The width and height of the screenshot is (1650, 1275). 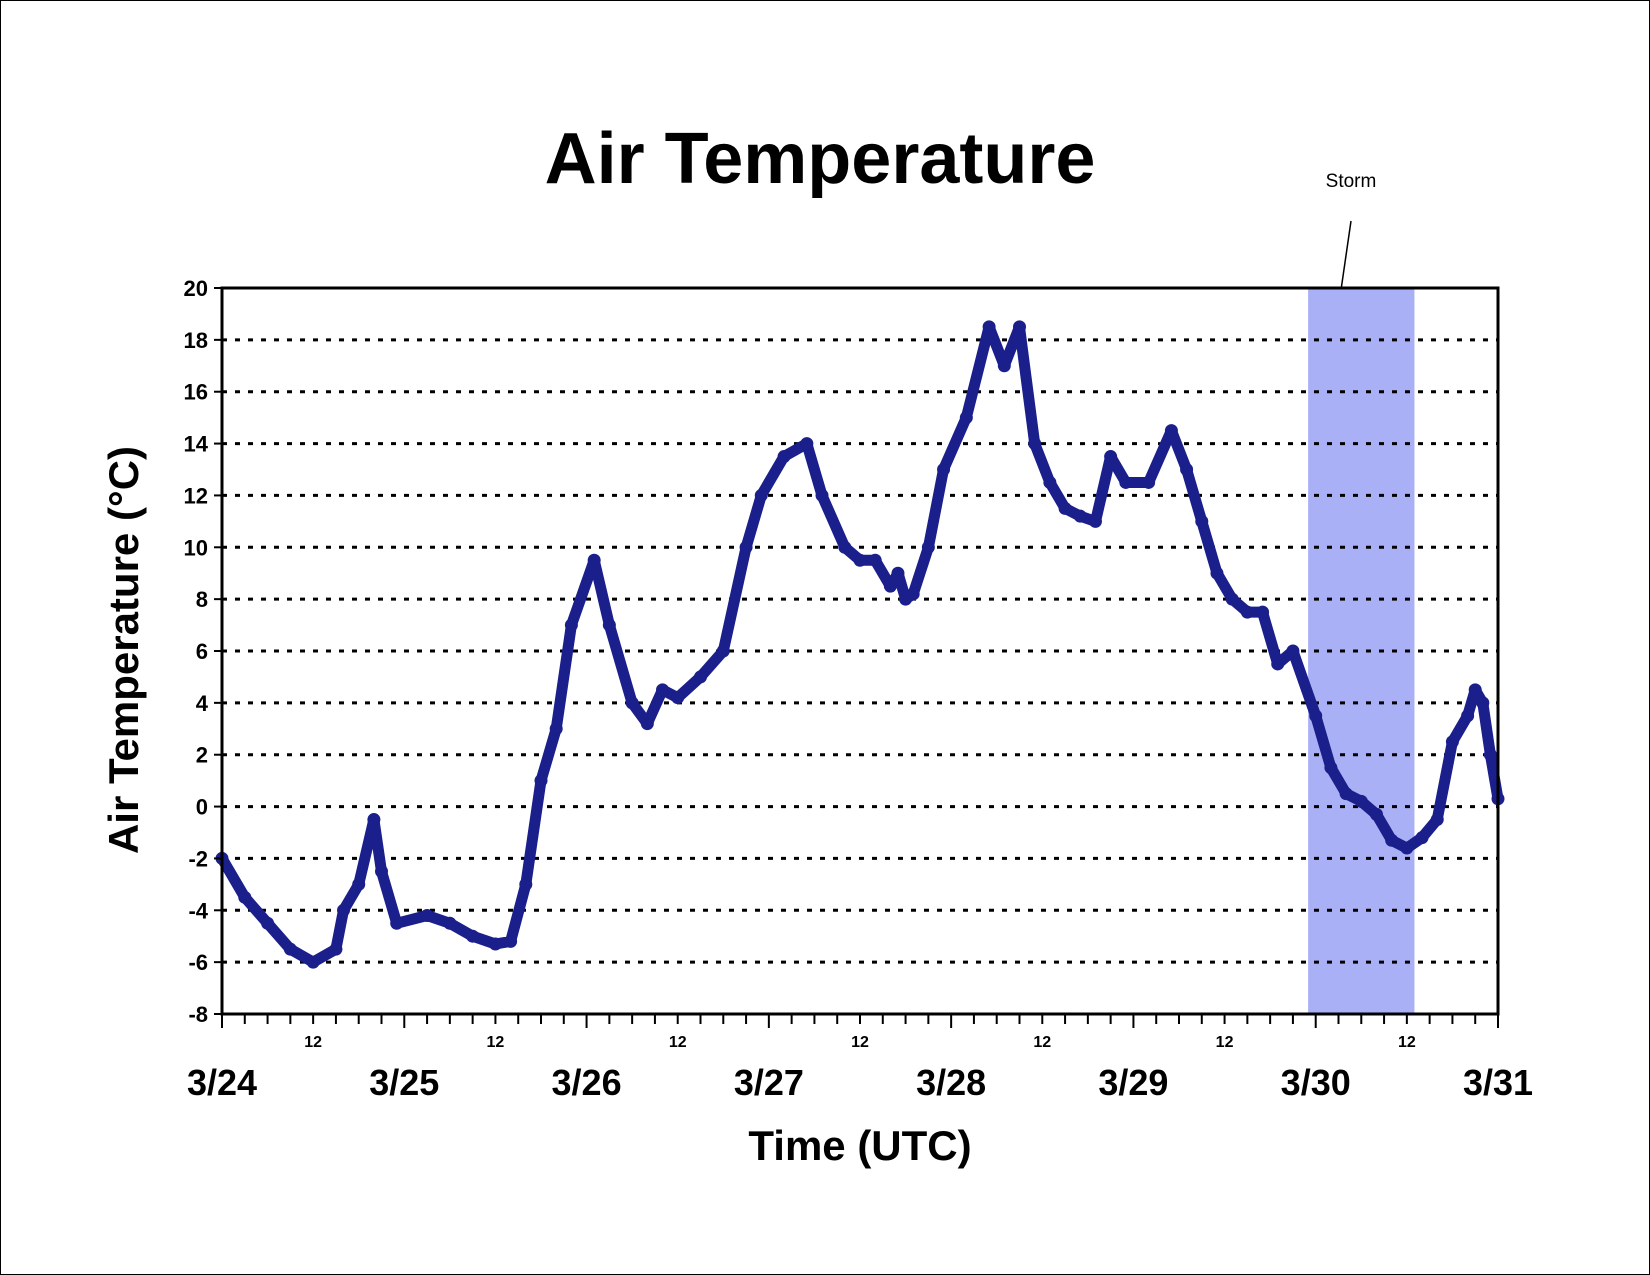 I want to click on y-axis-label: Air Temperature (°C), so click(x=123, y=650).